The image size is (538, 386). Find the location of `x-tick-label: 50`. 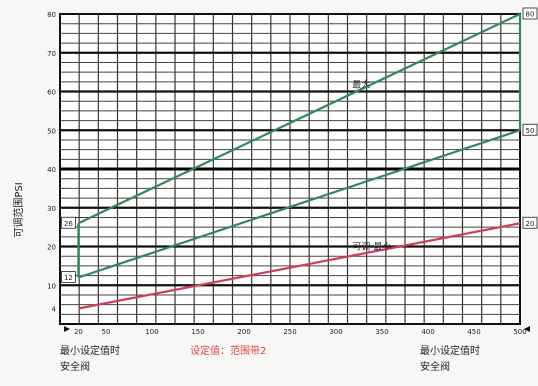

x-tick-label: 50 is located at coordinates (106, 332).